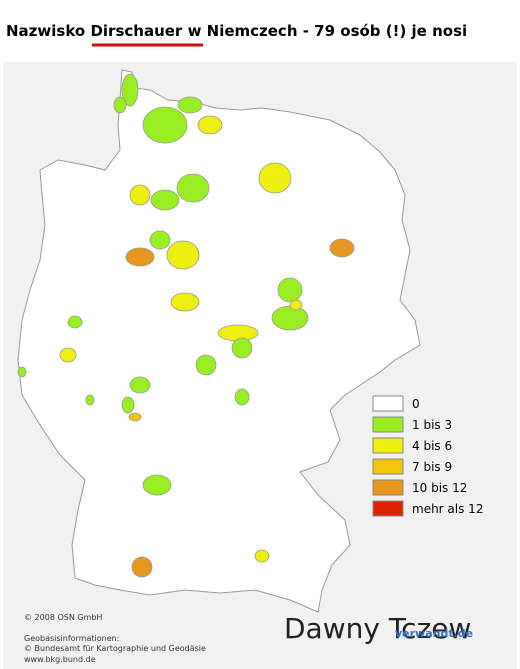  What do you see at coordinates (63, 617) in the screenshot?
I see `copyright: © 2008 OSN GmbH` at bounding box center [63, 617].